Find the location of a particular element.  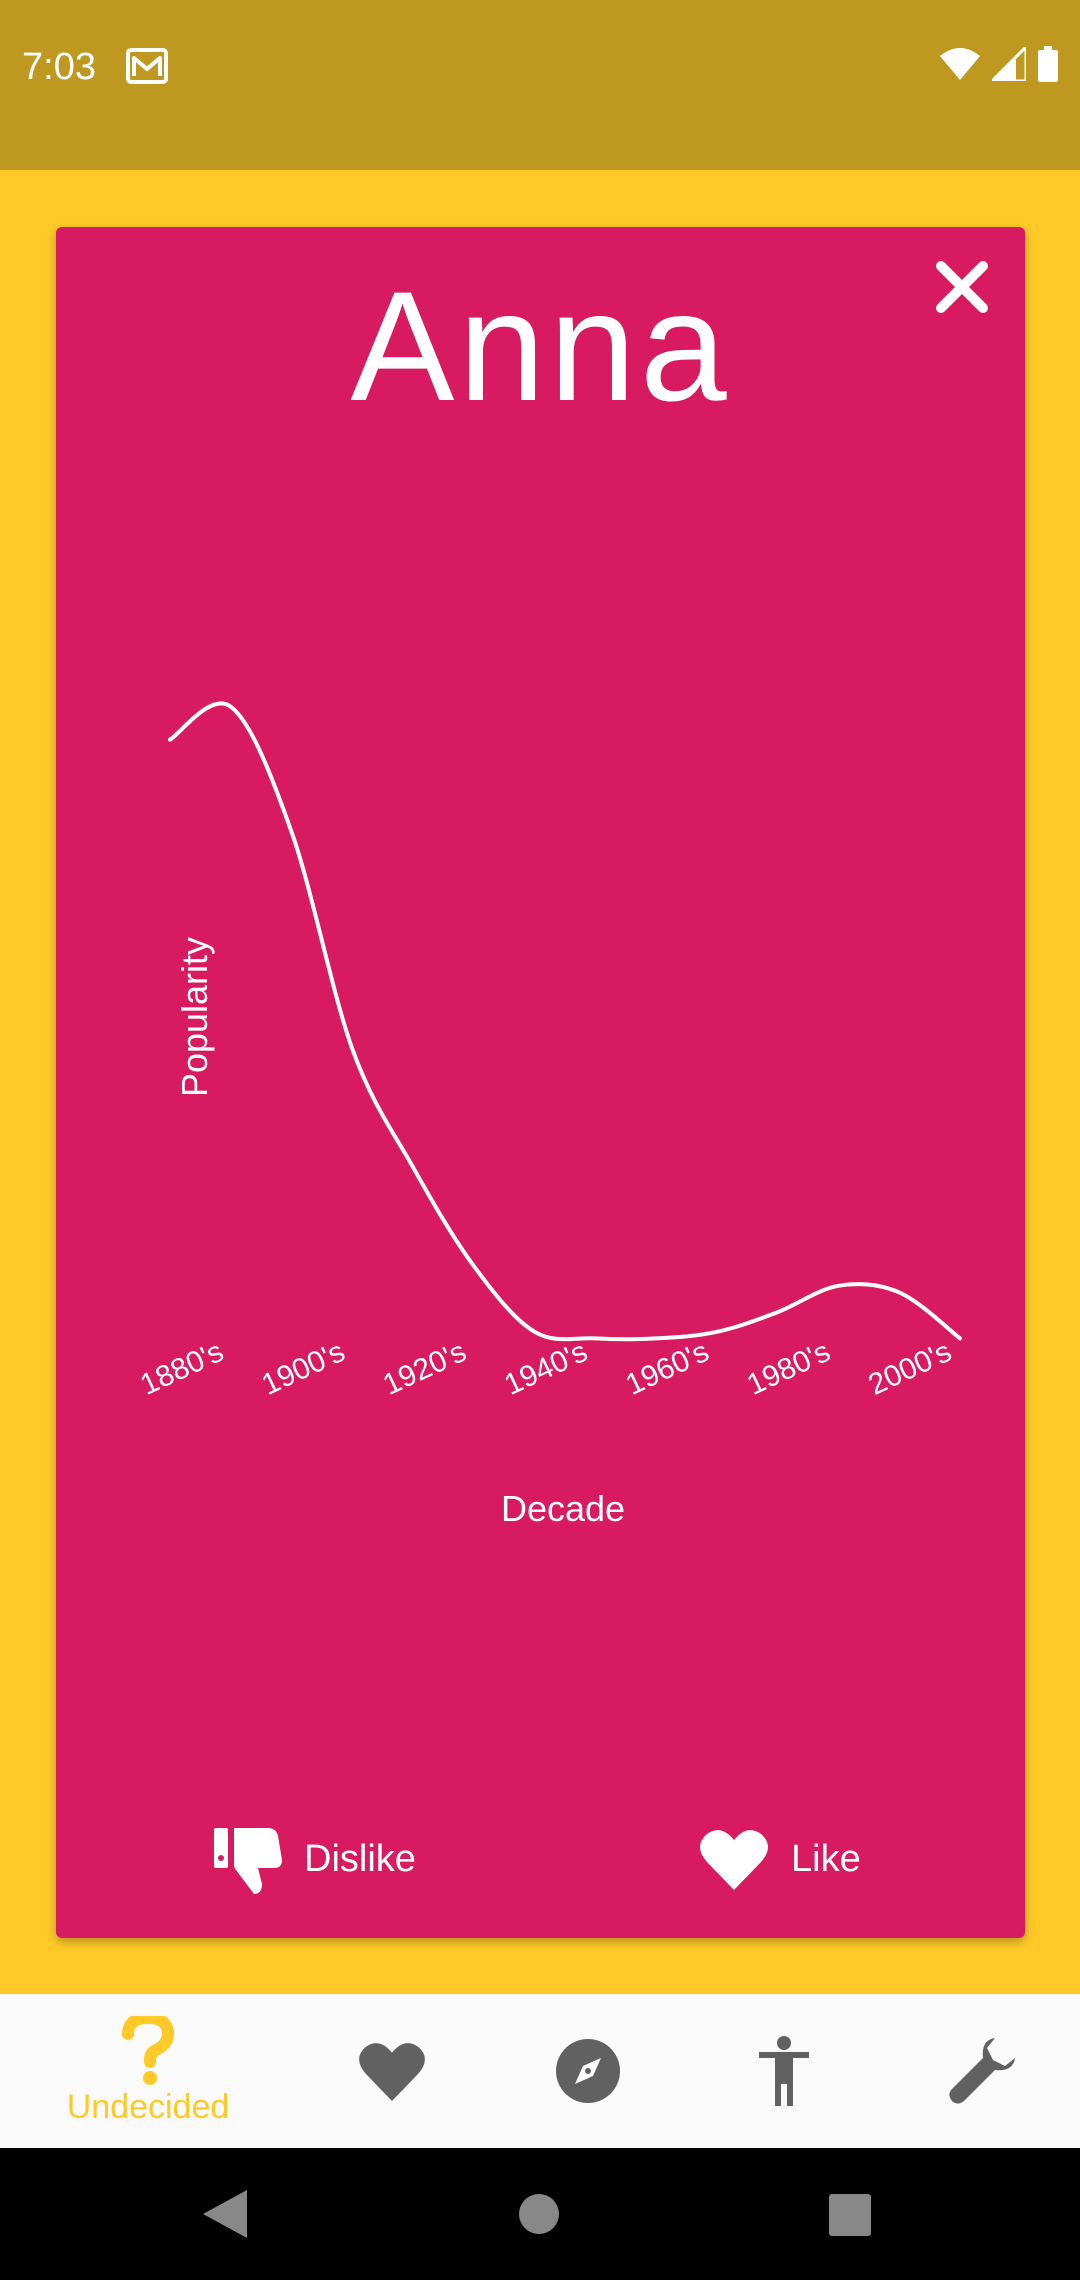

like-button: Like is located at coordinates (780, 1859).